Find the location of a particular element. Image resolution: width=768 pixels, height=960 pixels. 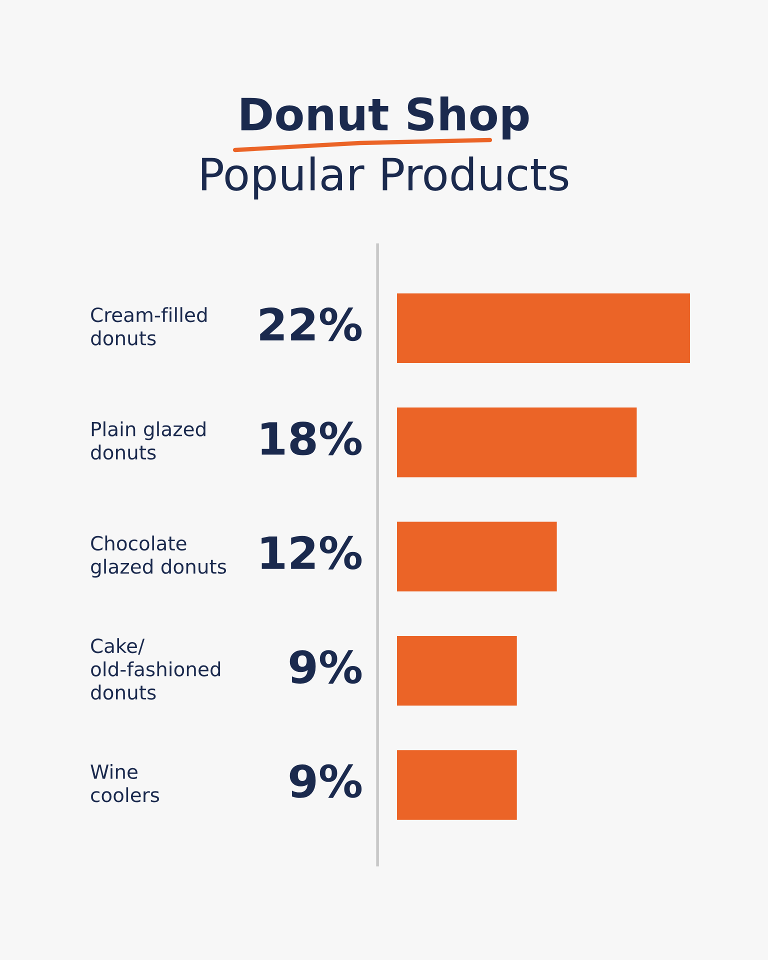

y-tick-label: Chocolate glazed donuts is located at coordinates (158, 557).